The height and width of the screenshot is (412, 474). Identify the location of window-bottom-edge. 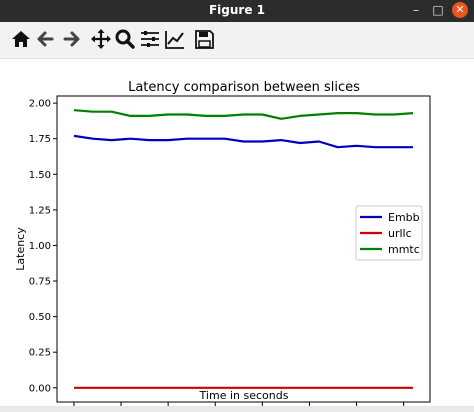
(237, 409).